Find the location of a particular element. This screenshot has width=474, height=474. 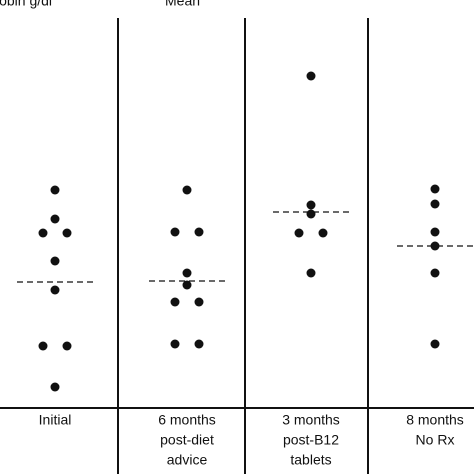

x-tick-label: post-diet is located at coordinates (187, 440).